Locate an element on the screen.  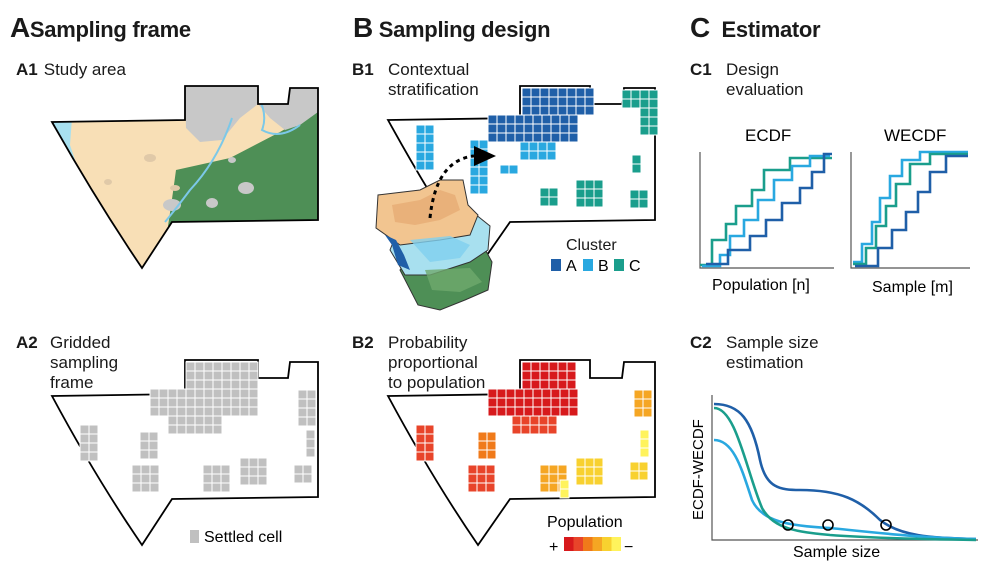
study-area-outline is located at coordinates (184, 177).